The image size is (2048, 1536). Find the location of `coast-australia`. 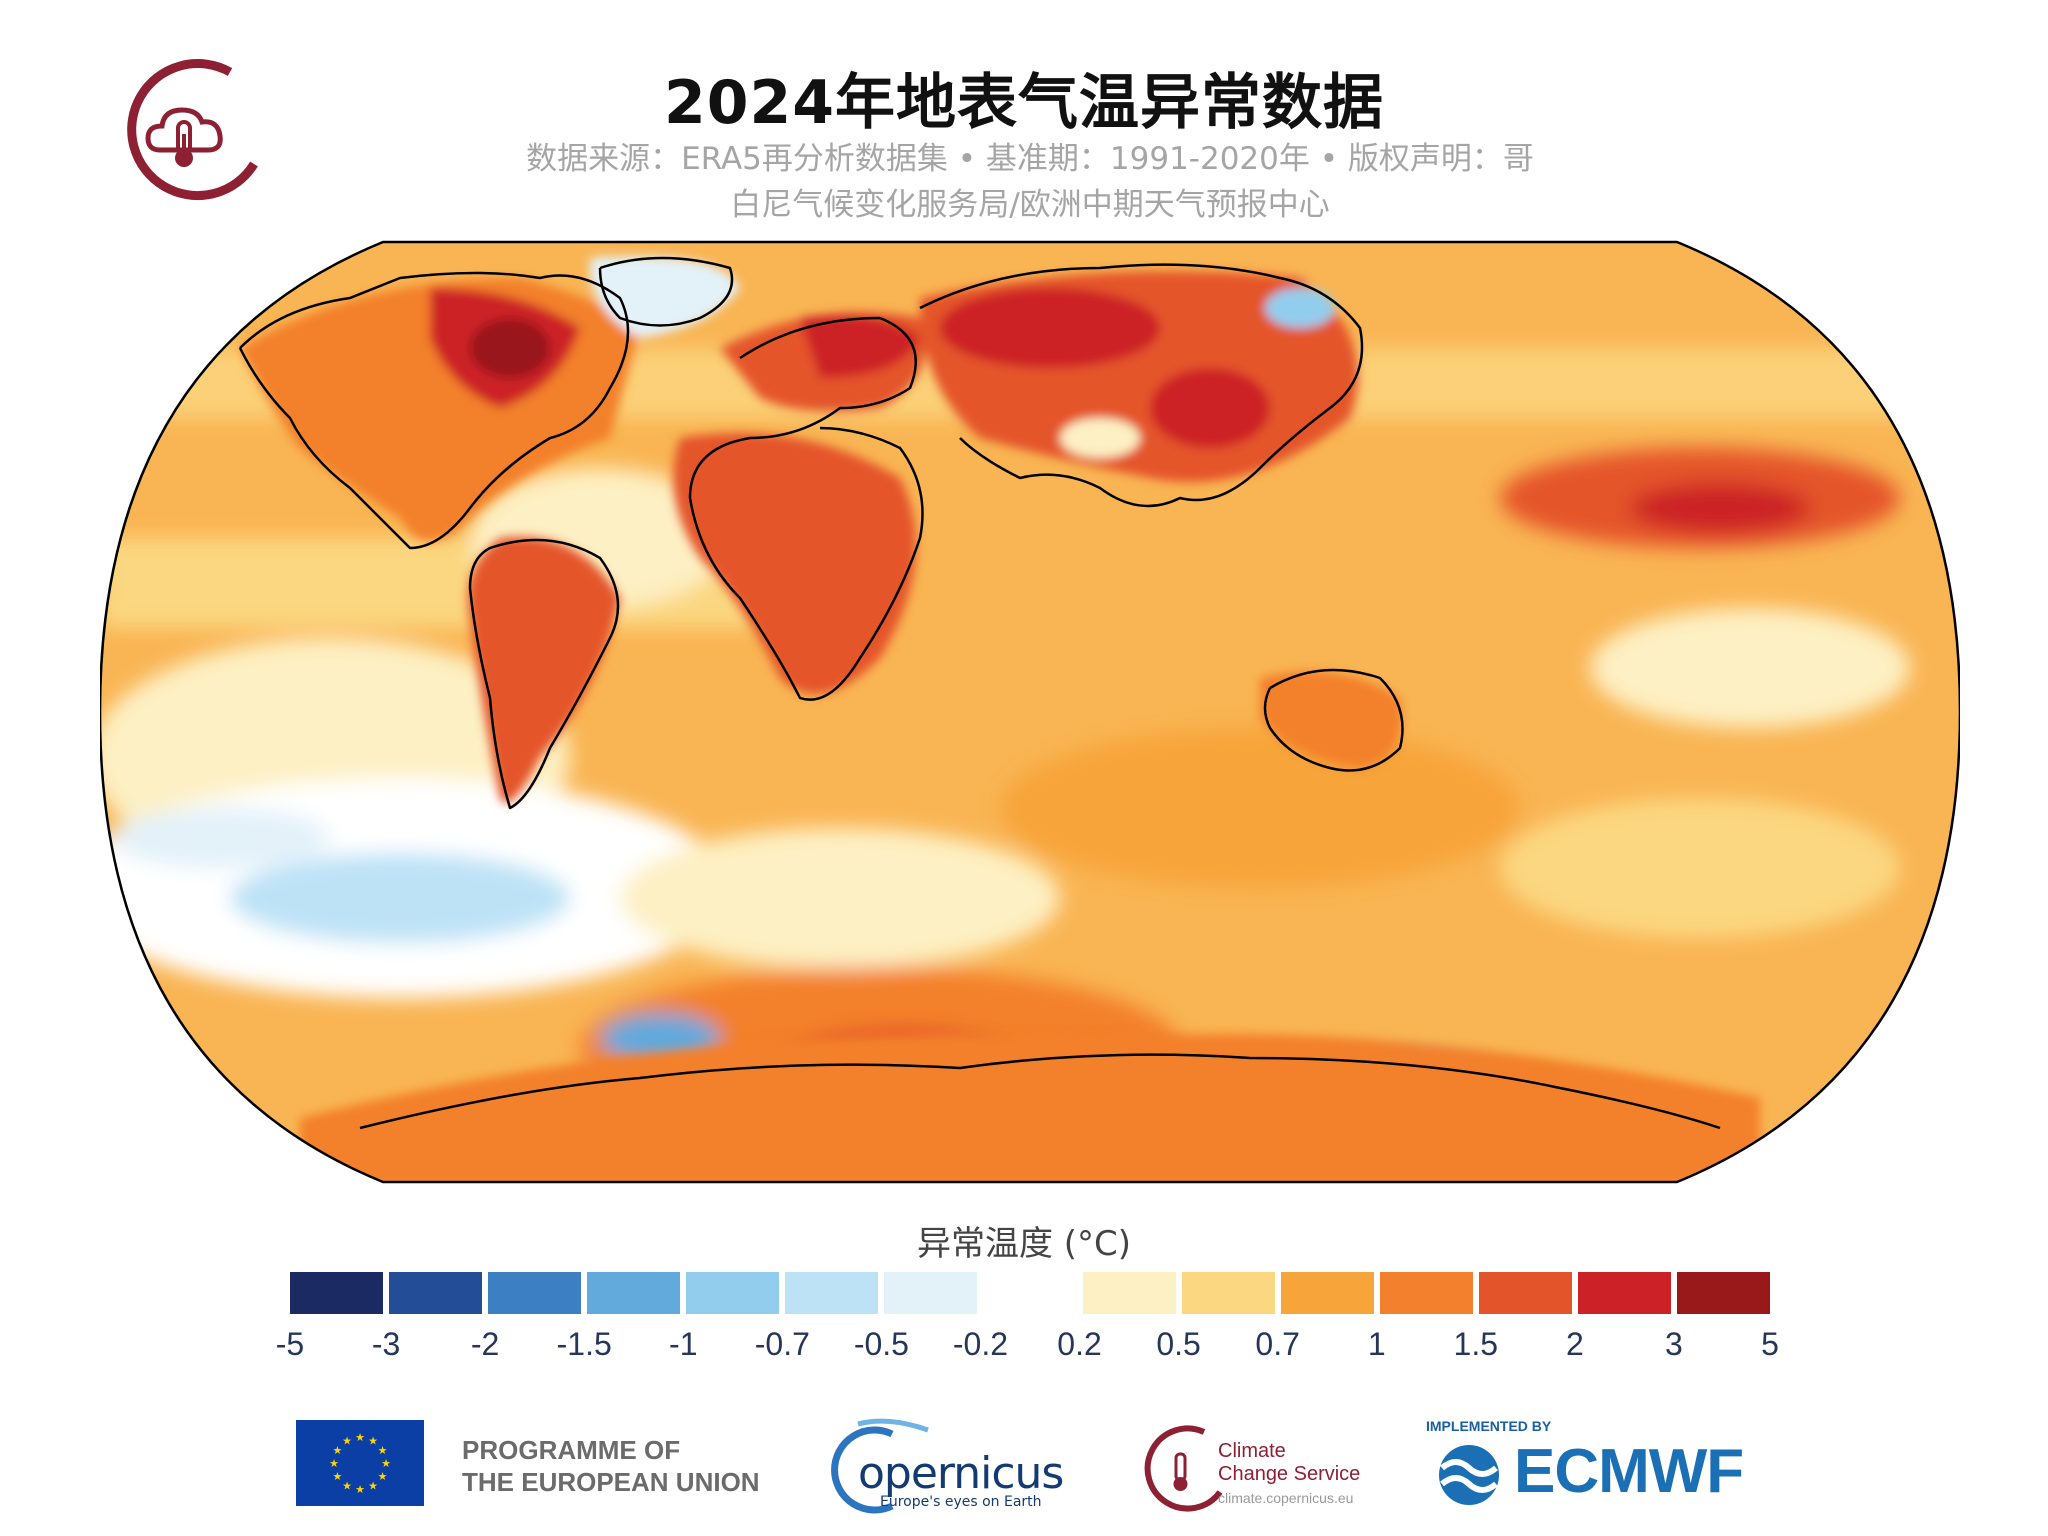

coast-australia is located at coordinates (1333, 720).